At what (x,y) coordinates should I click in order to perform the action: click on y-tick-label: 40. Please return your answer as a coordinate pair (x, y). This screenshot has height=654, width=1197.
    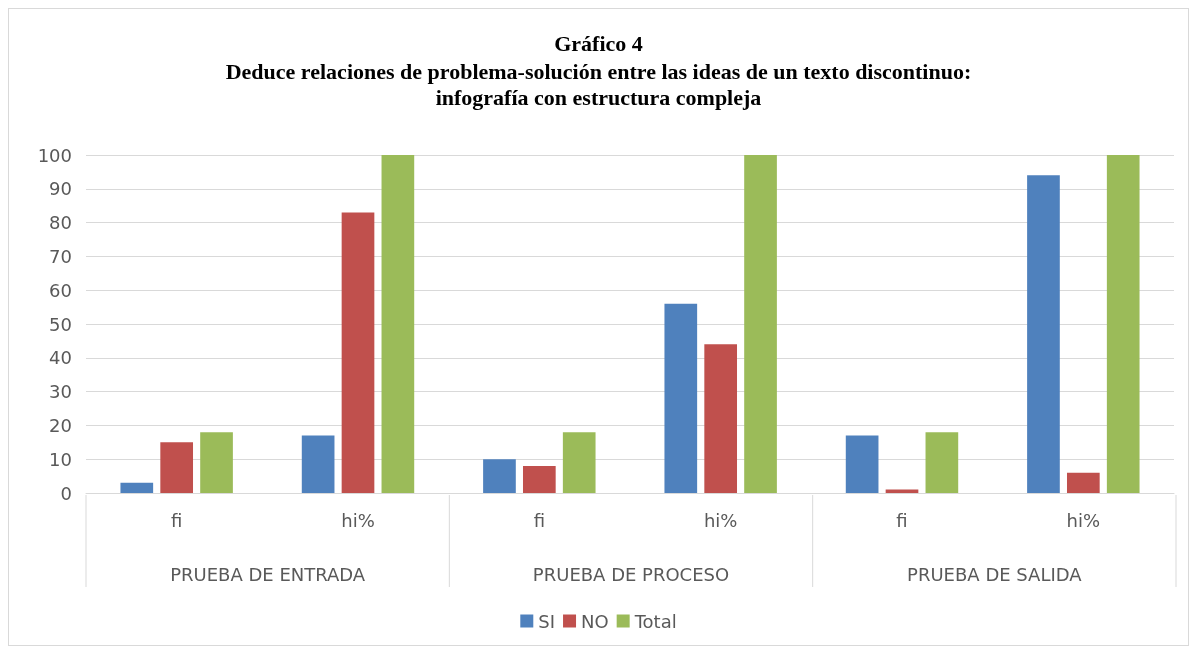
    Looking at the image, I should click on (60, 358).